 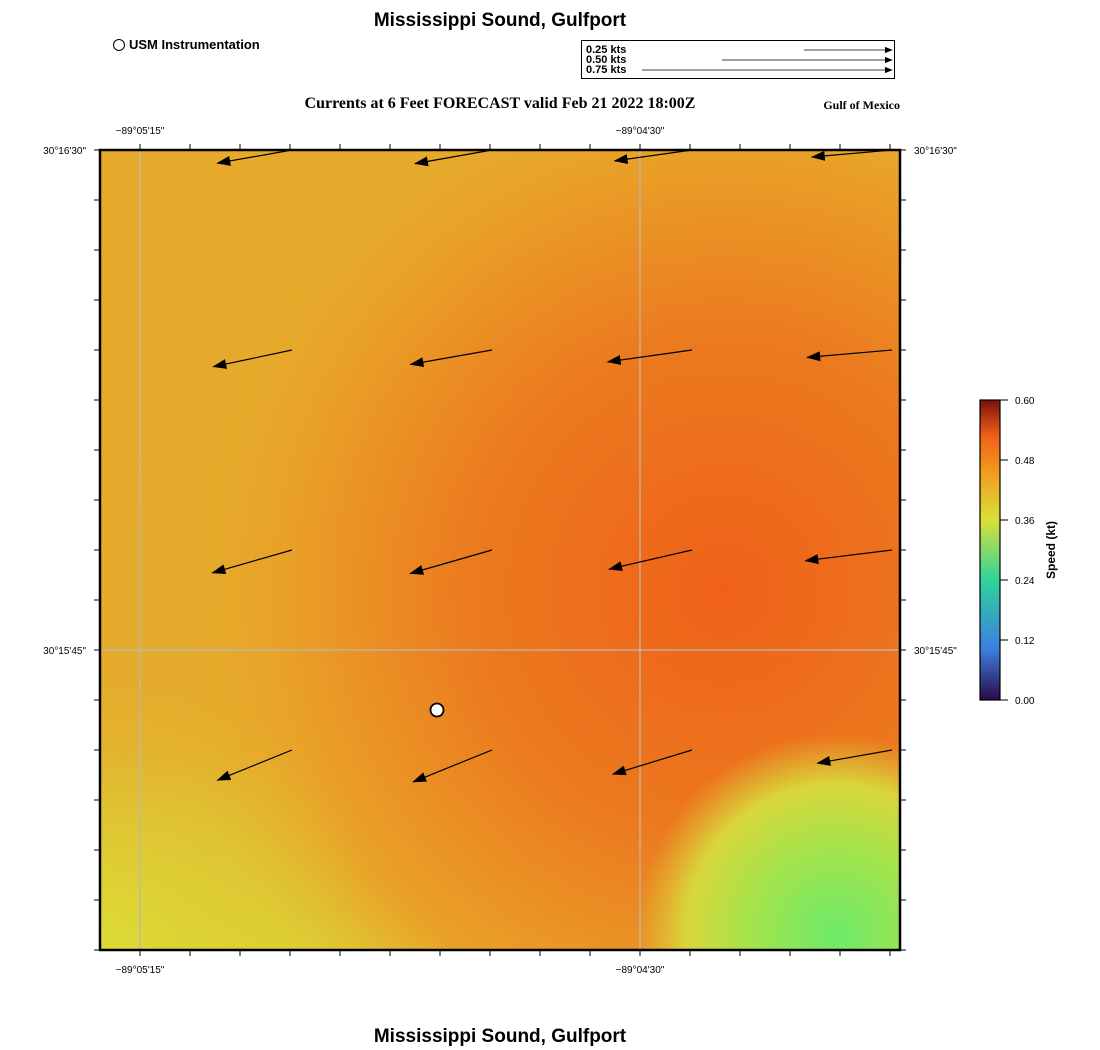 What do you see at coordinates (500, 20) in the screenshot?
I see `map-title: Mississippi Sound, Gulfport` at bounding box center [500, 20].